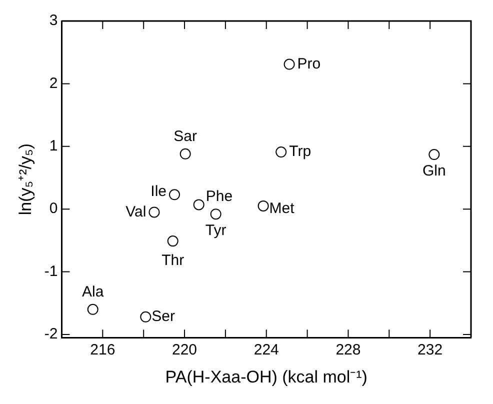  What do you see at coordinates (430, 350) in the screenshot?
I see `x-tick-label: 232` at bounding box center [430, 350].